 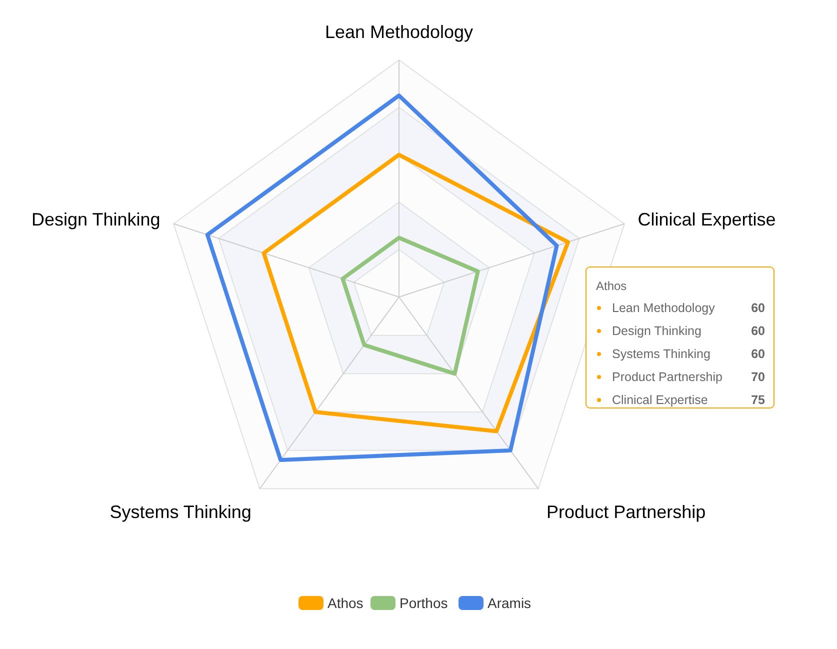 What do you see at coordinates (660, 400) in the screenshot?
I see `text: Clinical Expertise` at bounding box center [660, 400].